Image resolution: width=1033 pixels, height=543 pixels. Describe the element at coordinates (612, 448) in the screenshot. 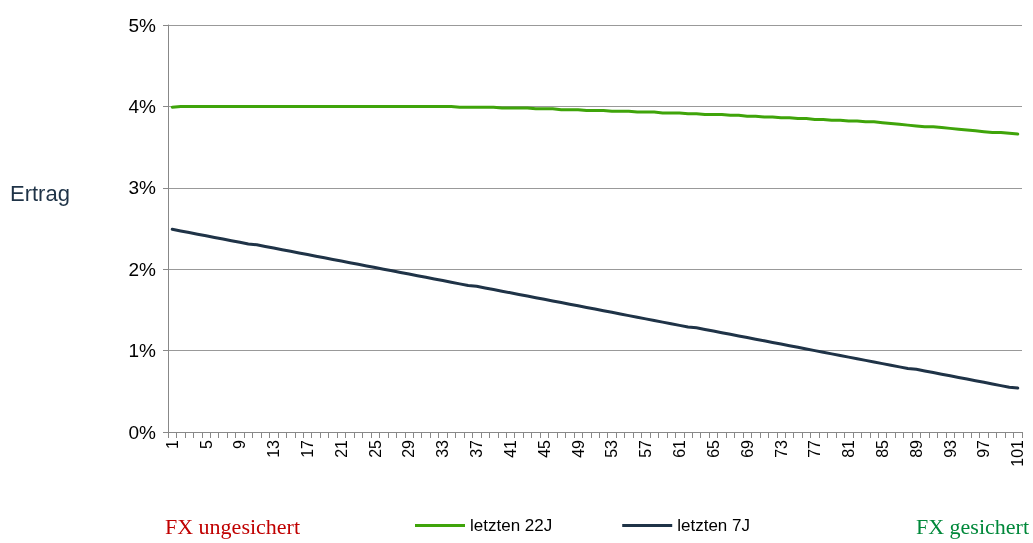

I see `x-tick-label: 53` at that location.